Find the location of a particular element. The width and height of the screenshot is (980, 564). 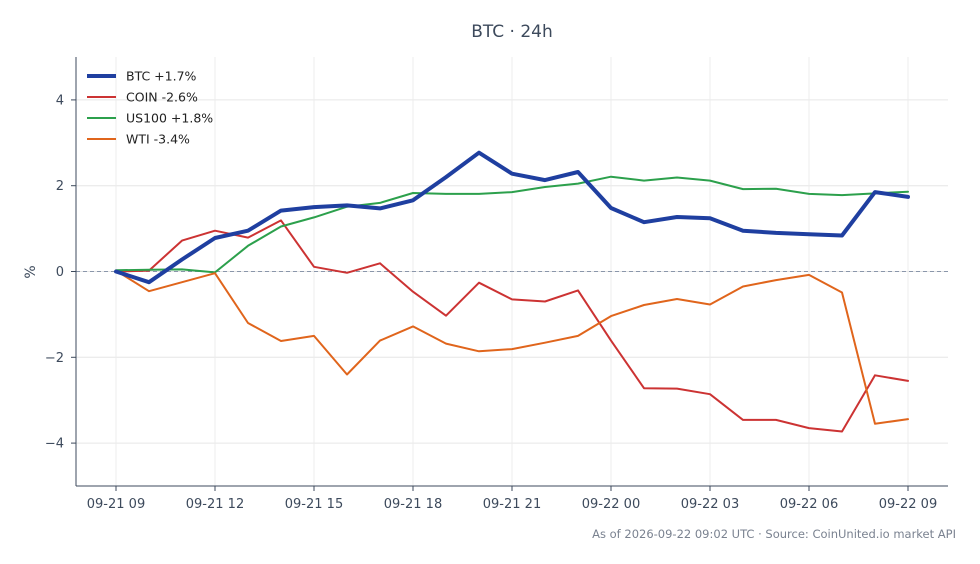

y-tick-label: −2 is located at coordinates (54, 358).